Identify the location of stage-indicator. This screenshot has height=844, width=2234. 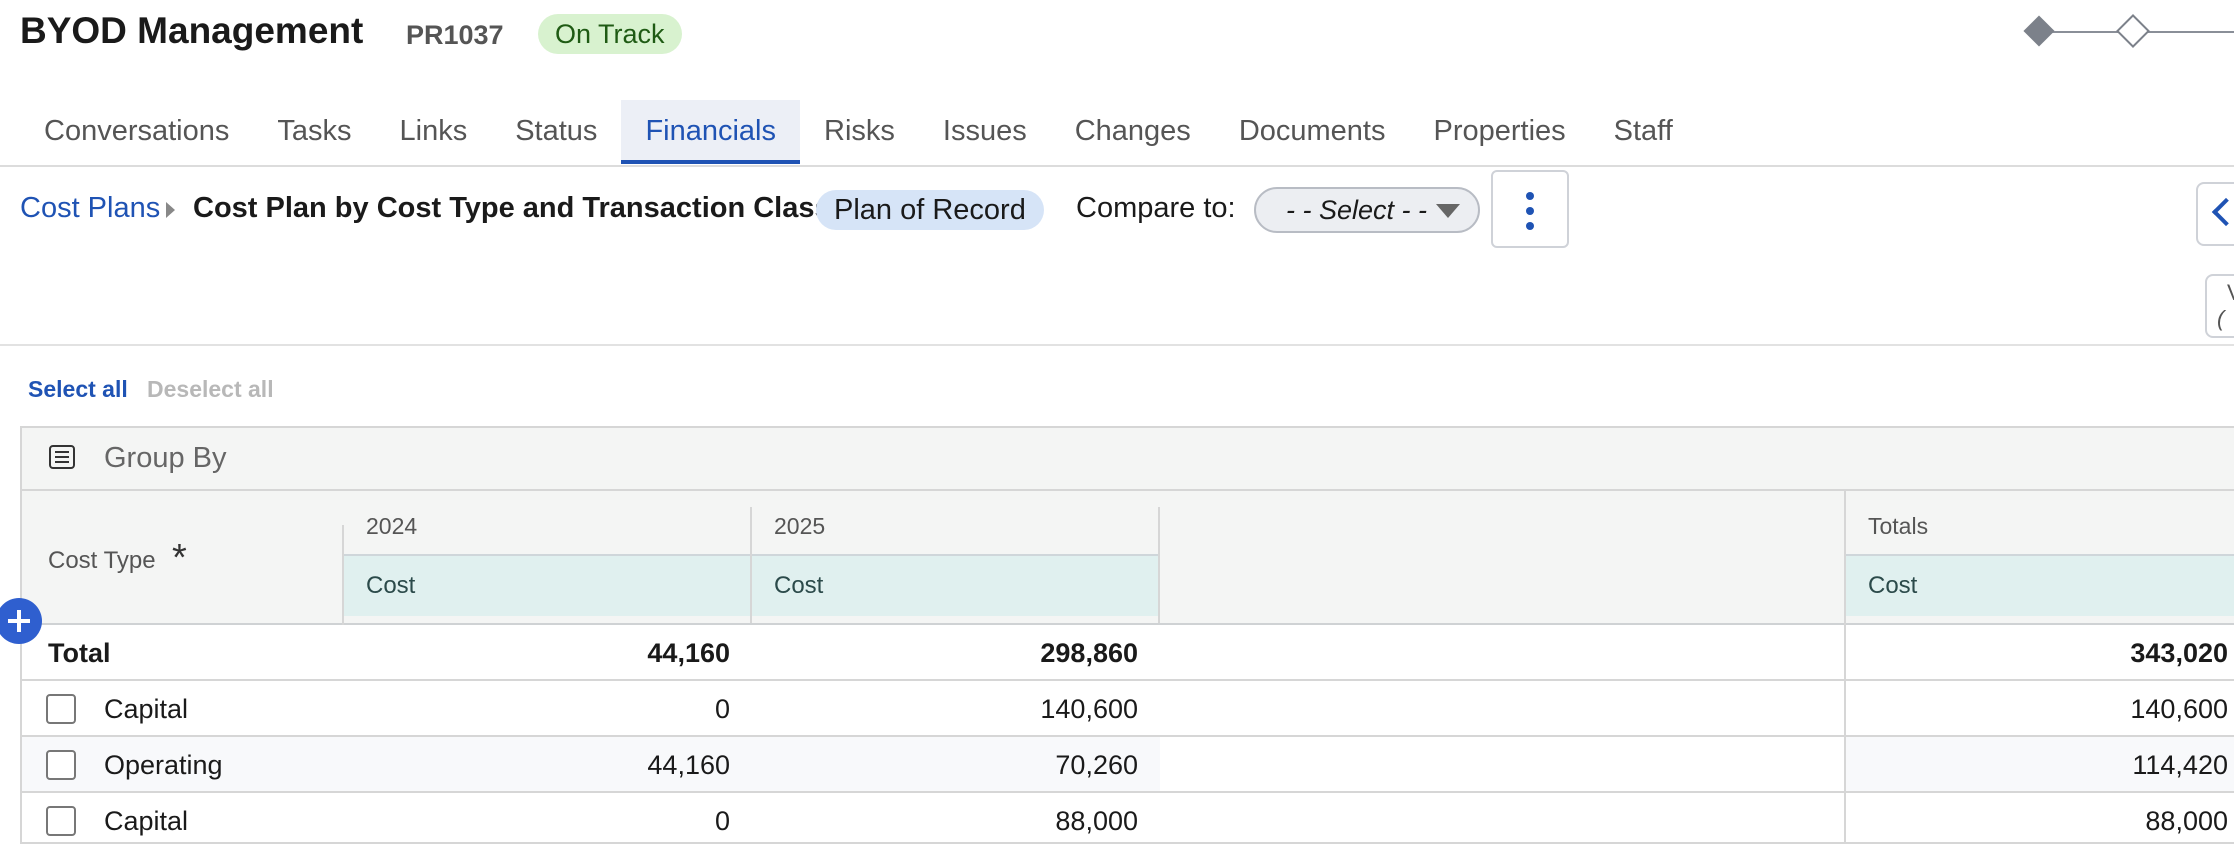
(2127, 32).